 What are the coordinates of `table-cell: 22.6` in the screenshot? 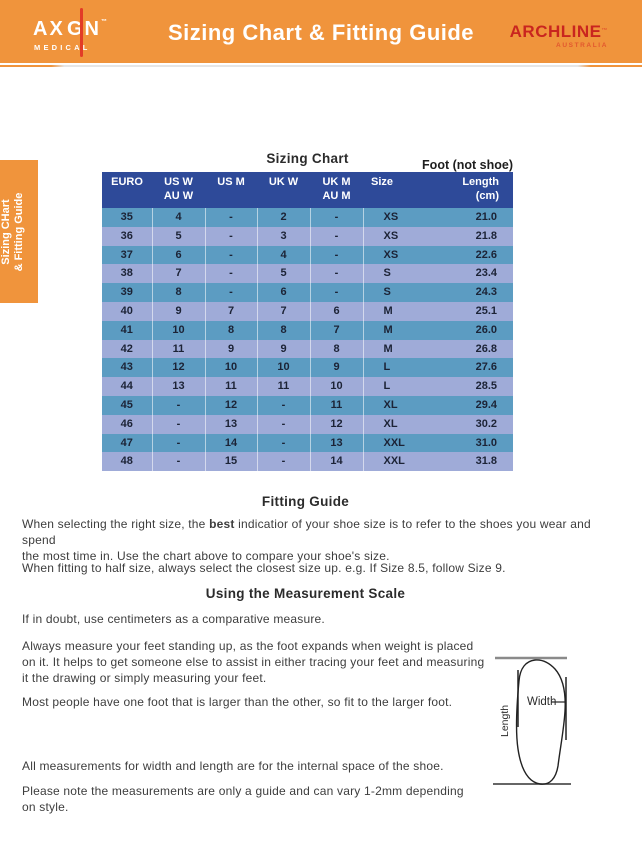 It's located at (471, 255).